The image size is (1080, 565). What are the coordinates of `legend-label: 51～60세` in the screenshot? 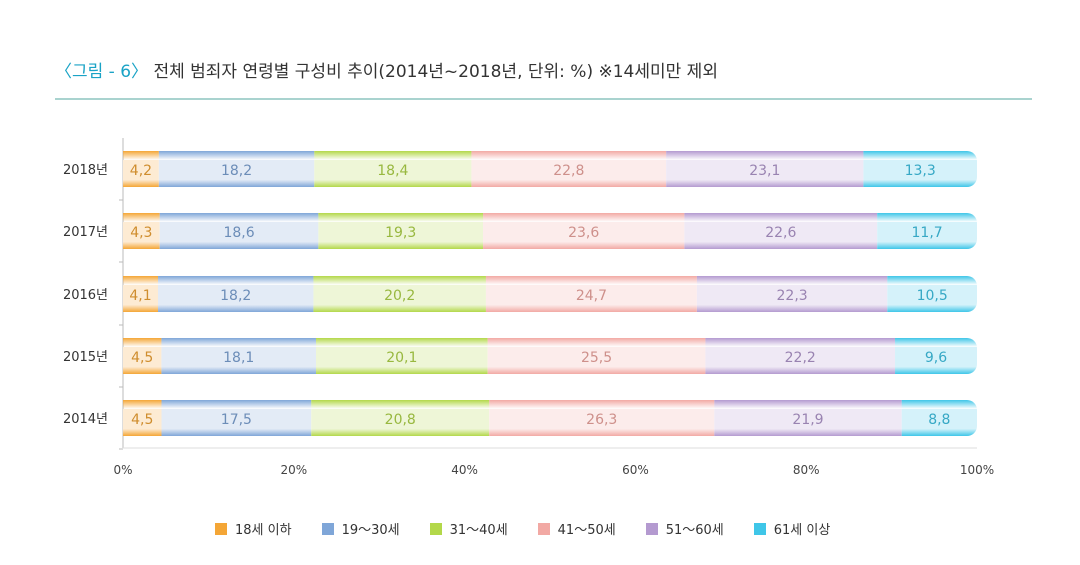 It's located at (694, 530).